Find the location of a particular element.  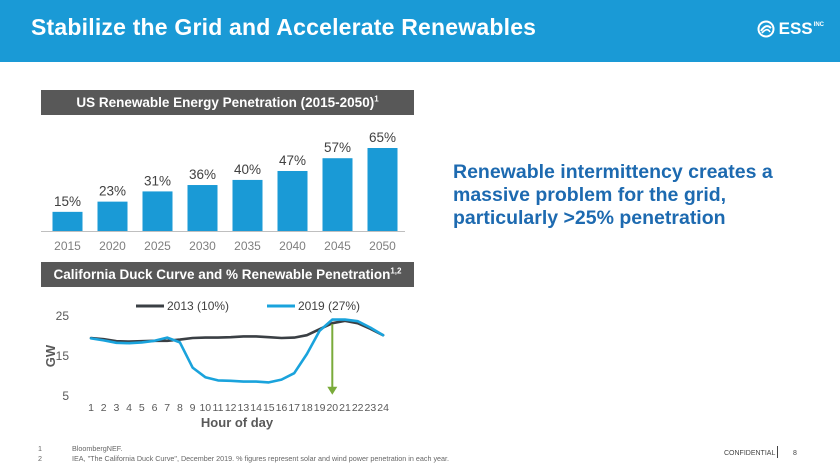

x-tick-label: 17 is located at coordinates (294, 408).